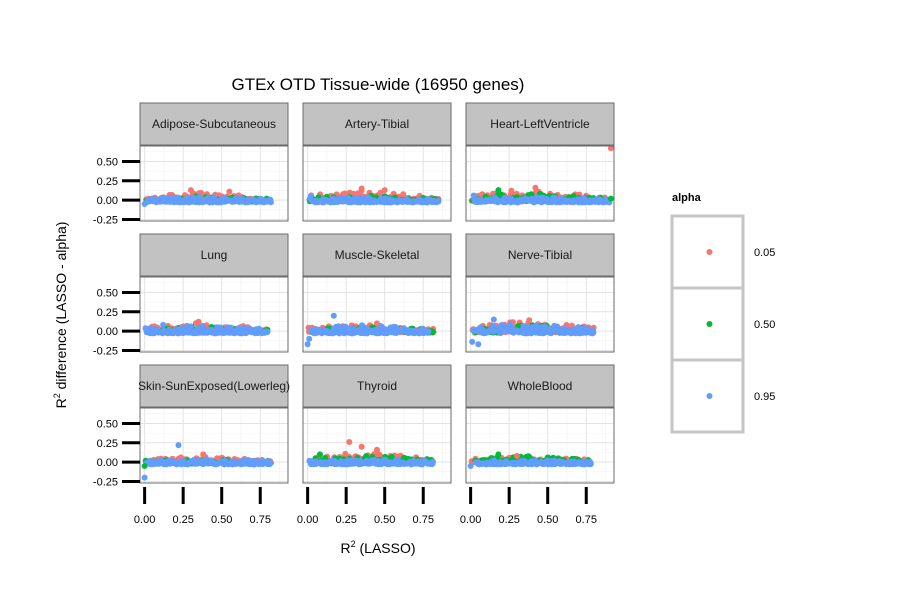 This screenshot has height=600, width=900. What do you see at coordinates (378, 84) in the screenshot?
I see `chart-title: GTEx OTD Tissue-wide (16950 genes)` at bounding box center [378, 84].